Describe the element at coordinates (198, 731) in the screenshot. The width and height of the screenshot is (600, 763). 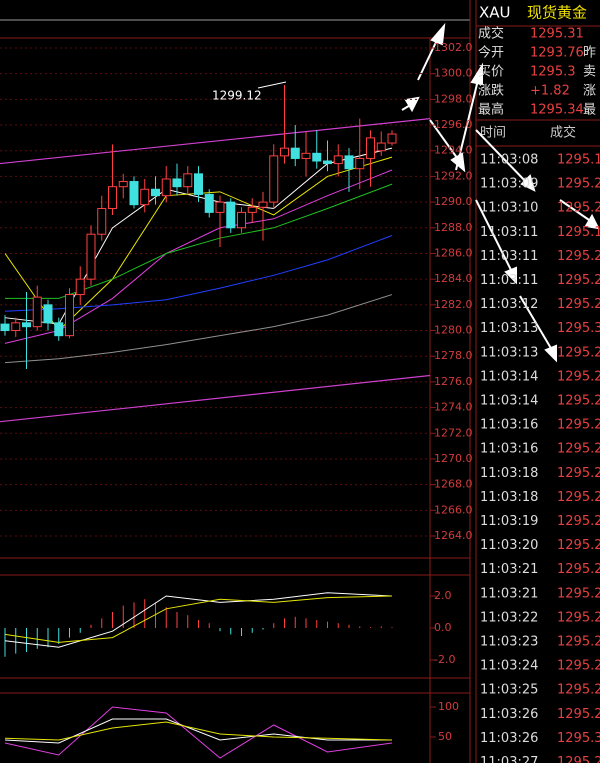
I see `kdj-line` at that location.